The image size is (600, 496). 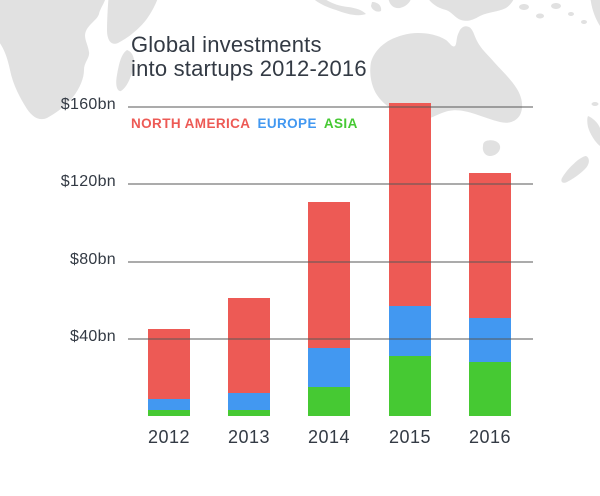 What do you see at coordinates (52, 60) in the screenshot?
I see `map-africa` at bounding box center [52, 60].